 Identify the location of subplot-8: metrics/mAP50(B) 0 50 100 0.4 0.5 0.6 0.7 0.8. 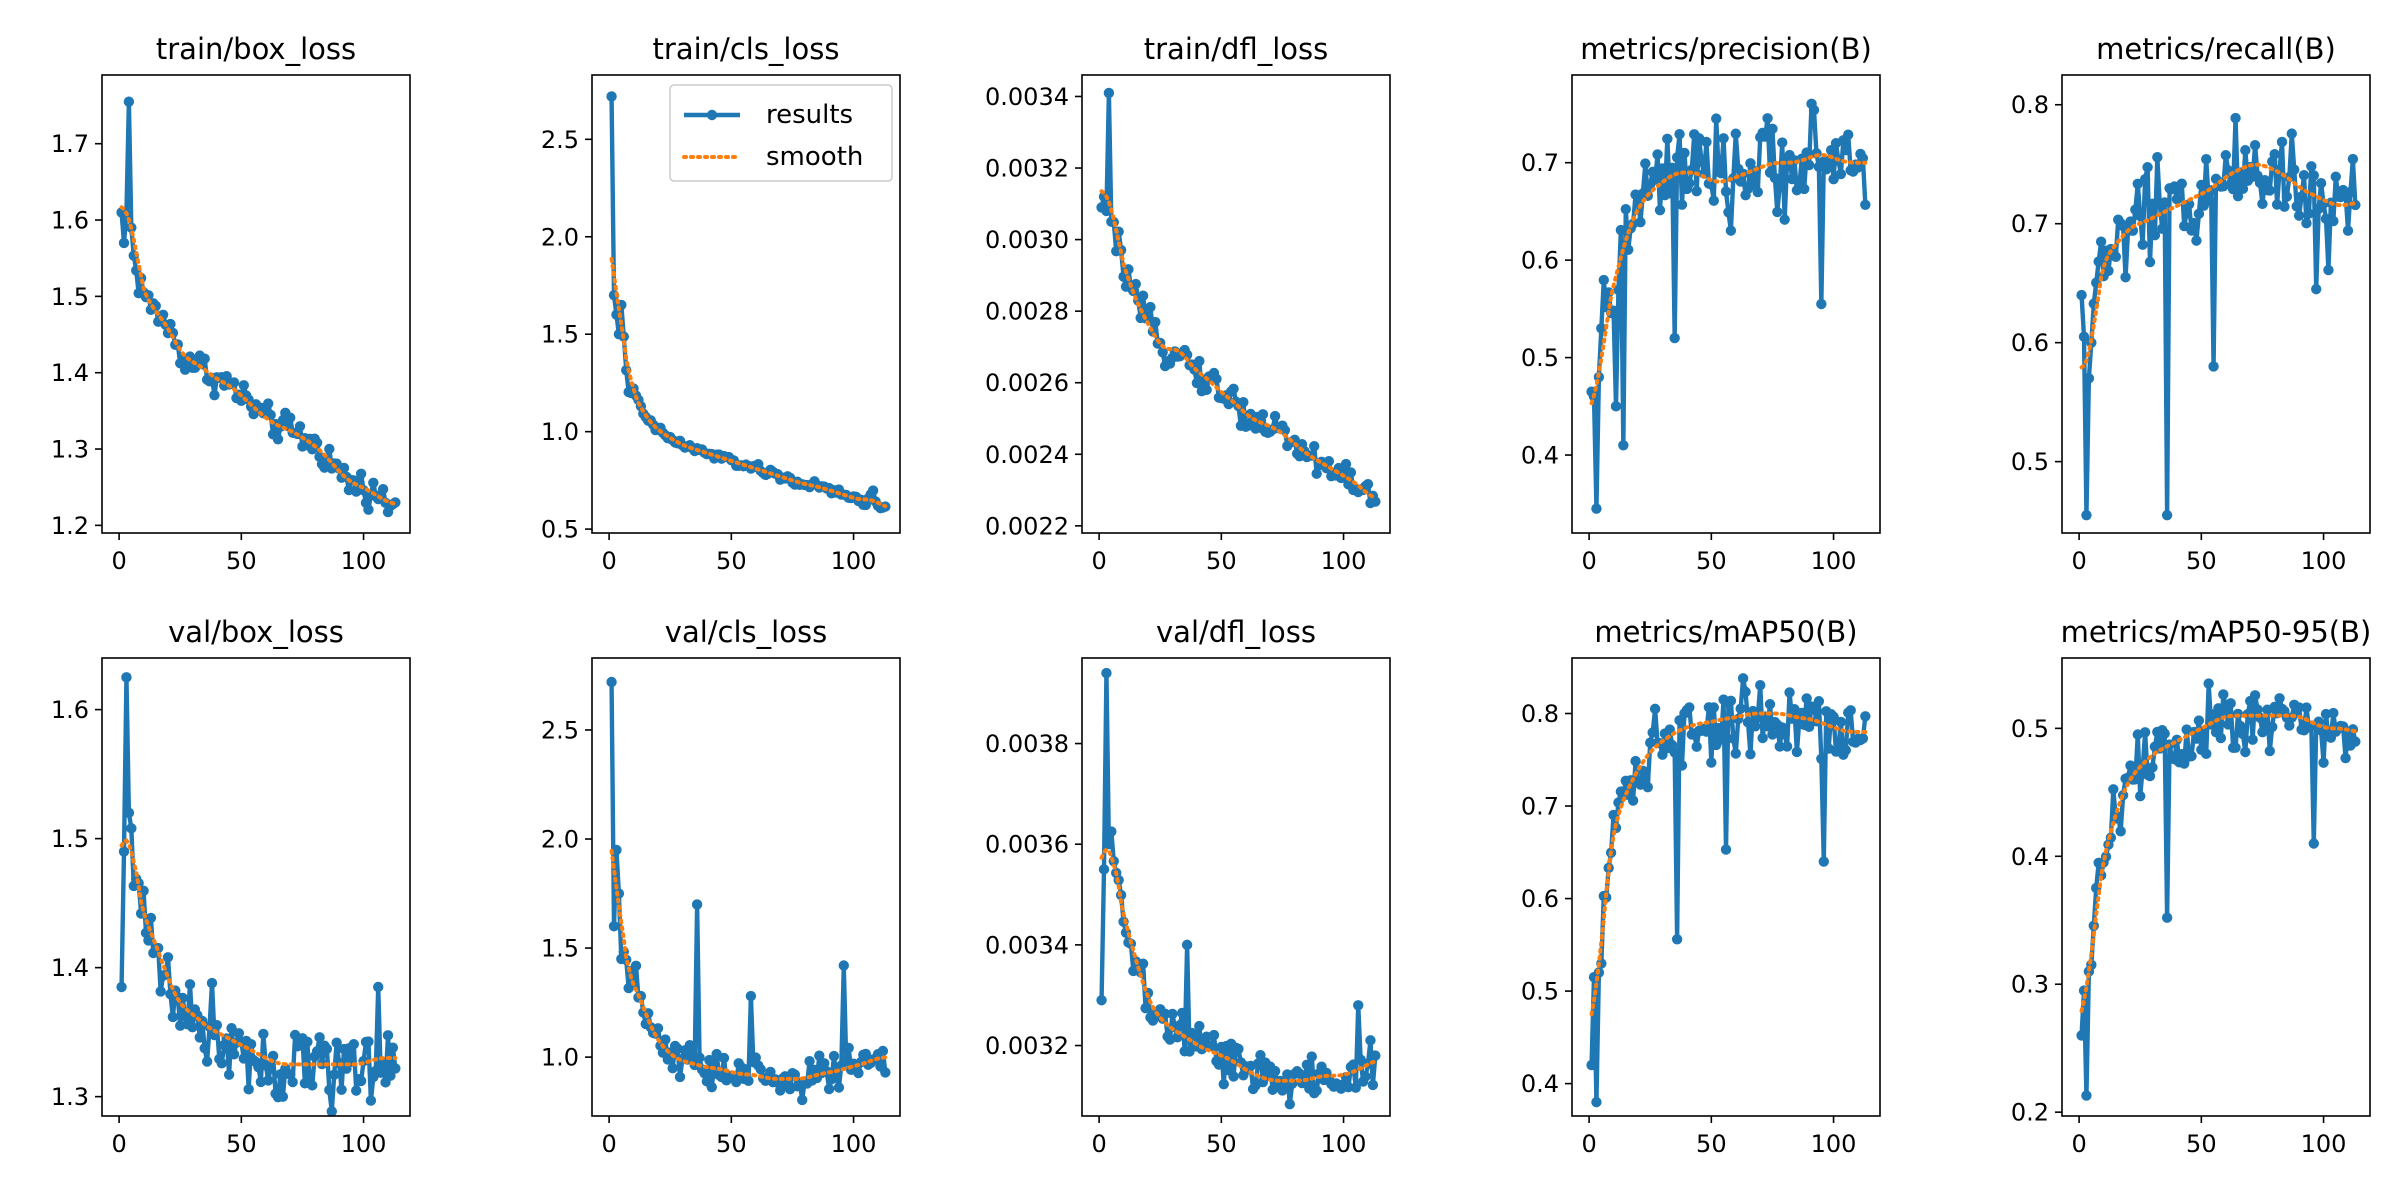
(1701, 886).